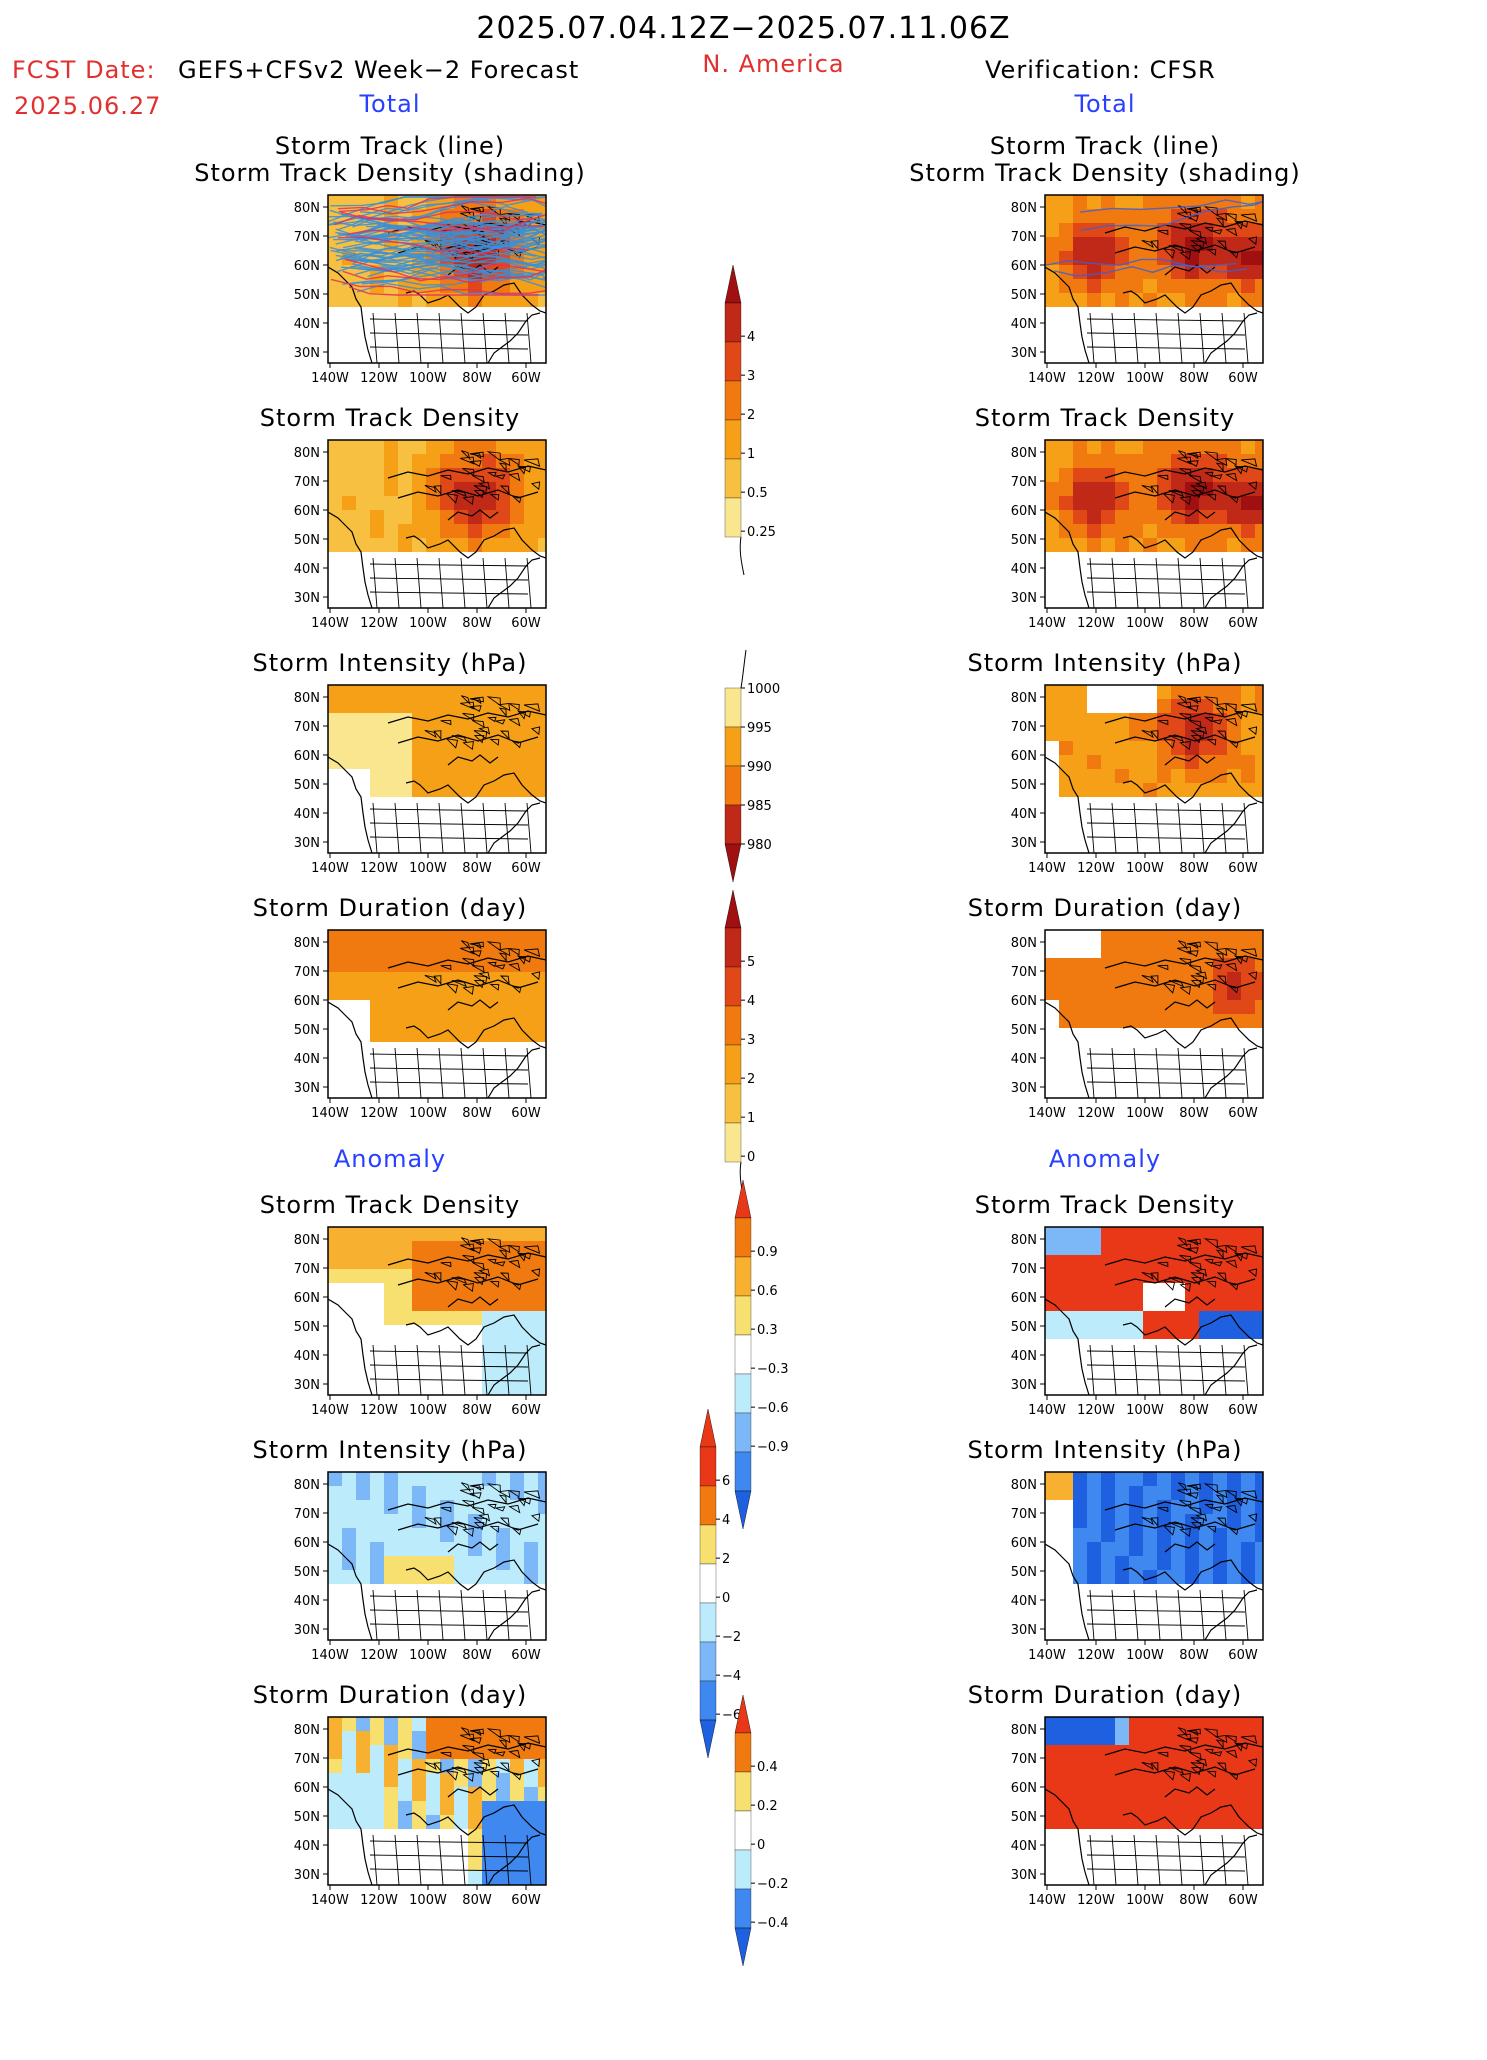  I want to click on verification-label: Verification: CFSR, so click(1100, 70).